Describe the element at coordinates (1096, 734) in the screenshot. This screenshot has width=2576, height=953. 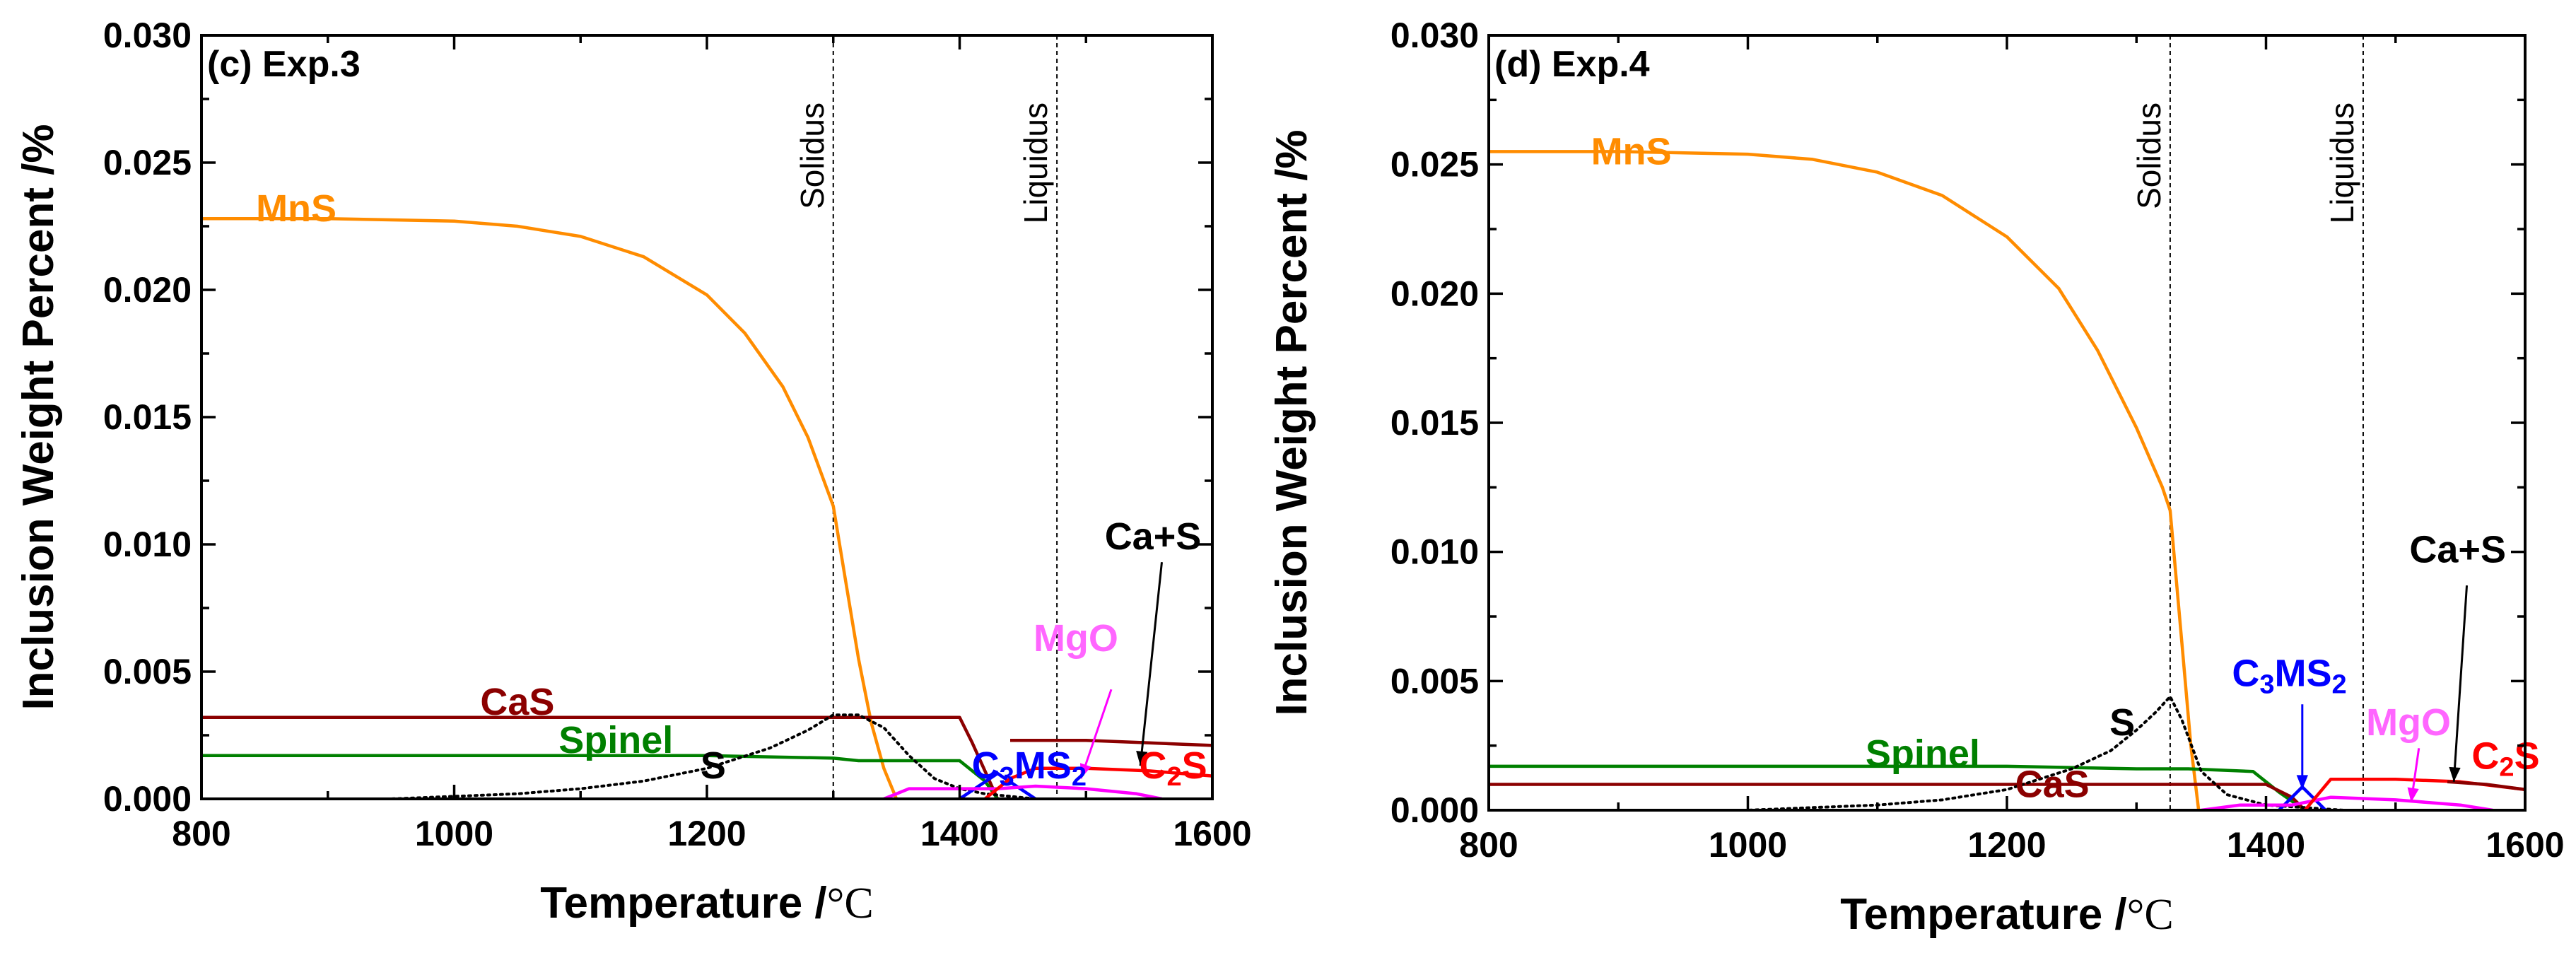
I see `mgo-pointer` at that location.